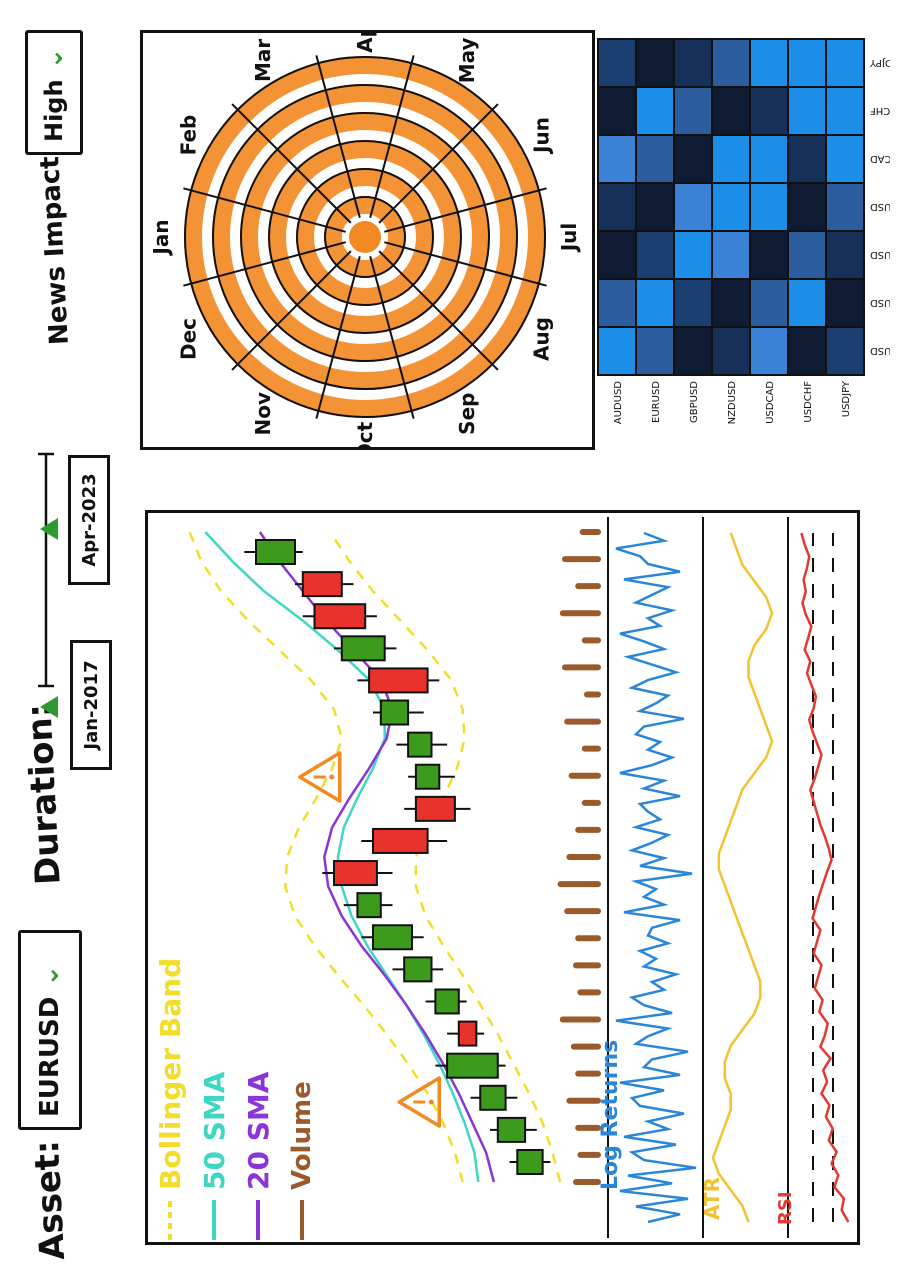 This screenshot has width=905, height=1280. I want to click on heatmap-col-label: USDJPY, so click(879, 62).